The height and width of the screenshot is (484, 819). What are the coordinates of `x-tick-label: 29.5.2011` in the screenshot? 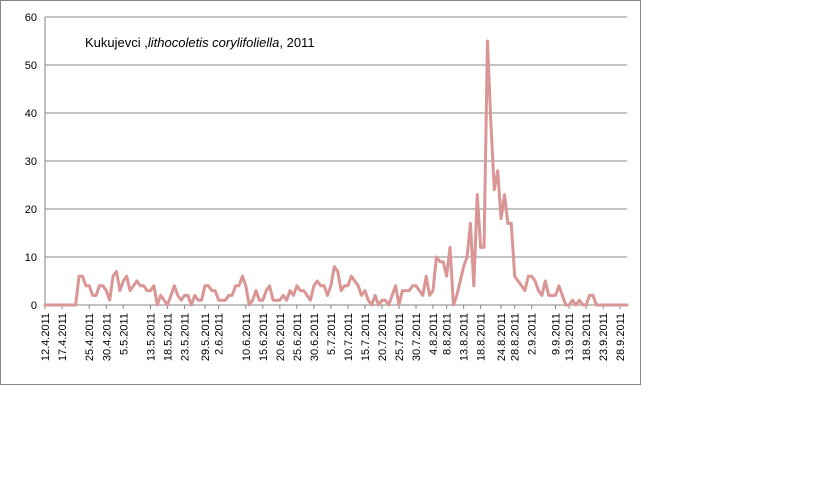 It's located at (206, 337).